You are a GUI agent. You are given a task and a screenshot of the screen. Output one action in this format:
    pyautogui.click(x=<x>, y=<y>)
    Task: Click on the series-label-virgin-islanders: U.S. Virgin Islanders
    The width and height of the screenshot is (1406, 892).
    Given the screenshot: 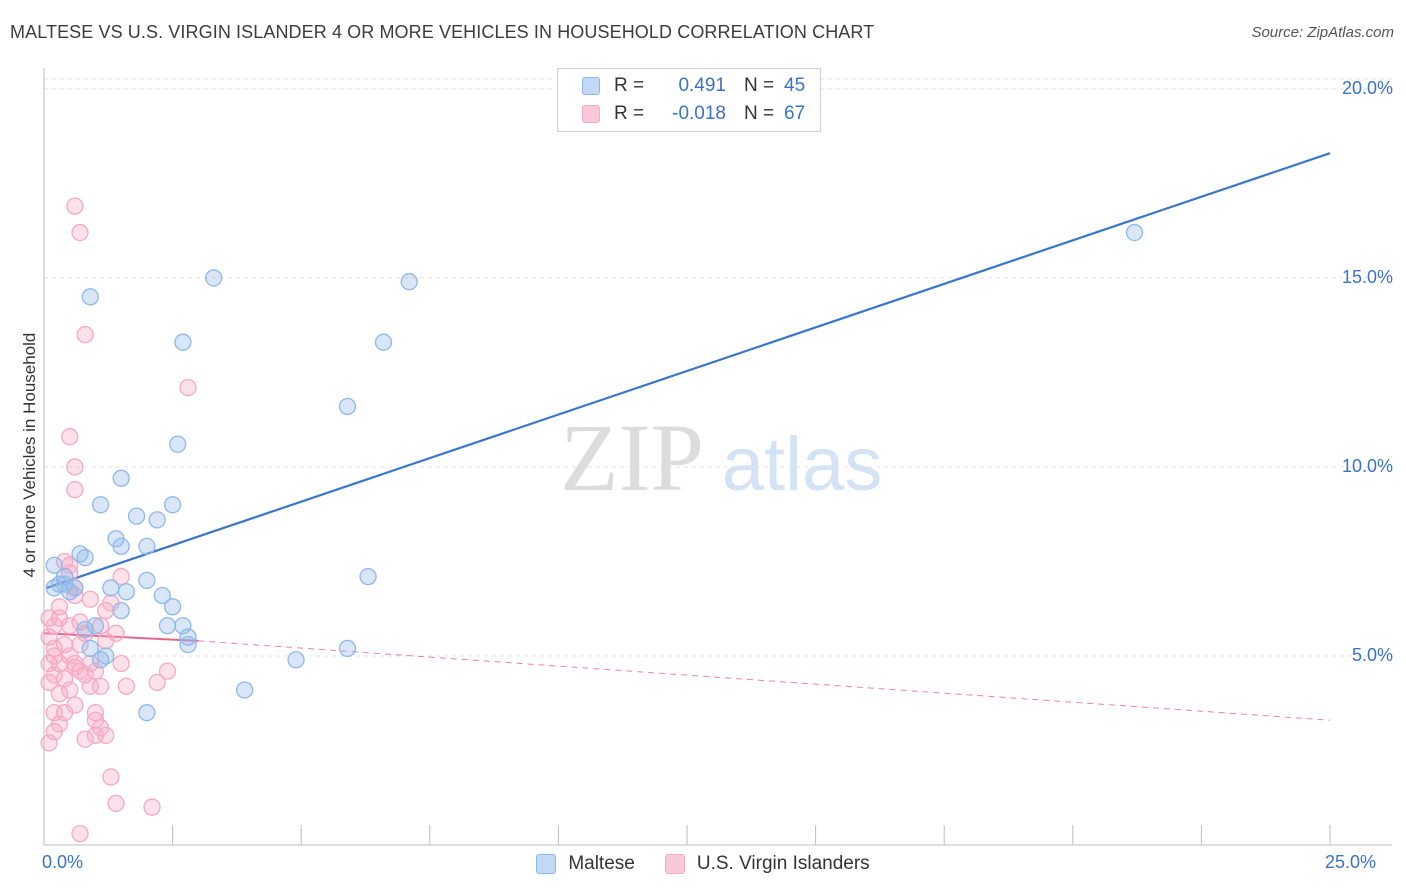 What is the action you would take?
    pyautogui.click(x=783, y=863)
    